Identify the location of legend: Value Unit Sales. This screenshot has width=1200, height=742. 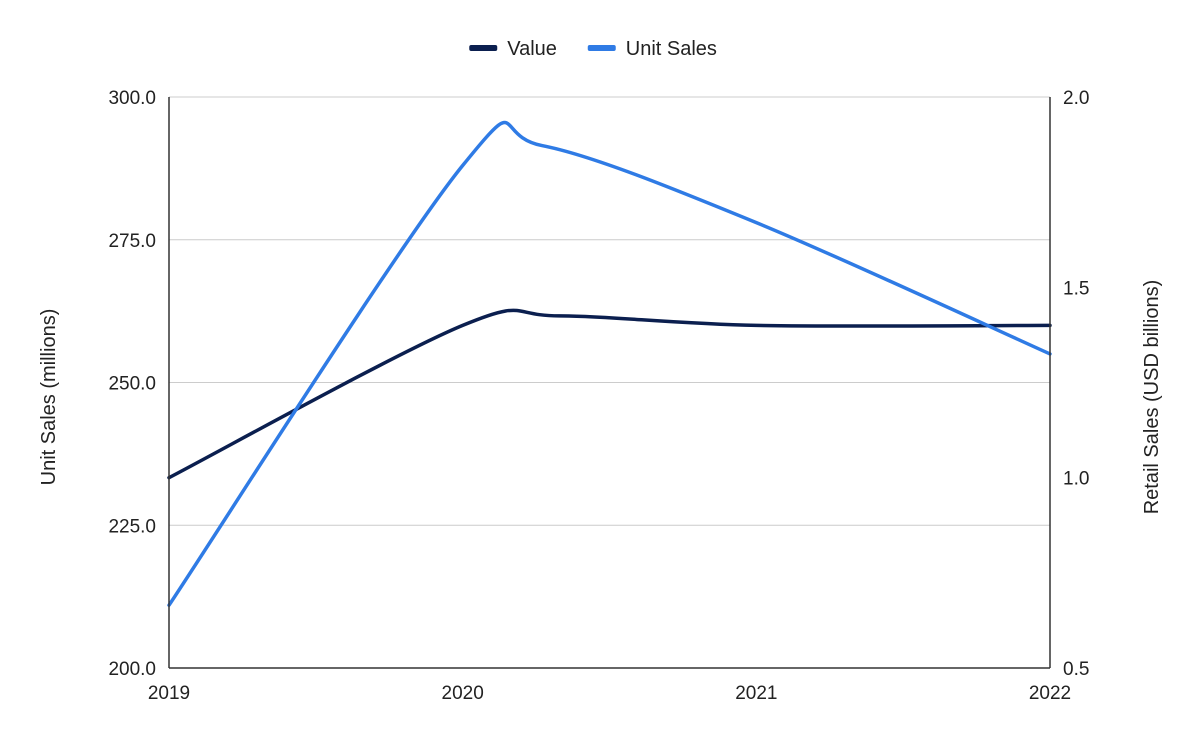
(593, 49).